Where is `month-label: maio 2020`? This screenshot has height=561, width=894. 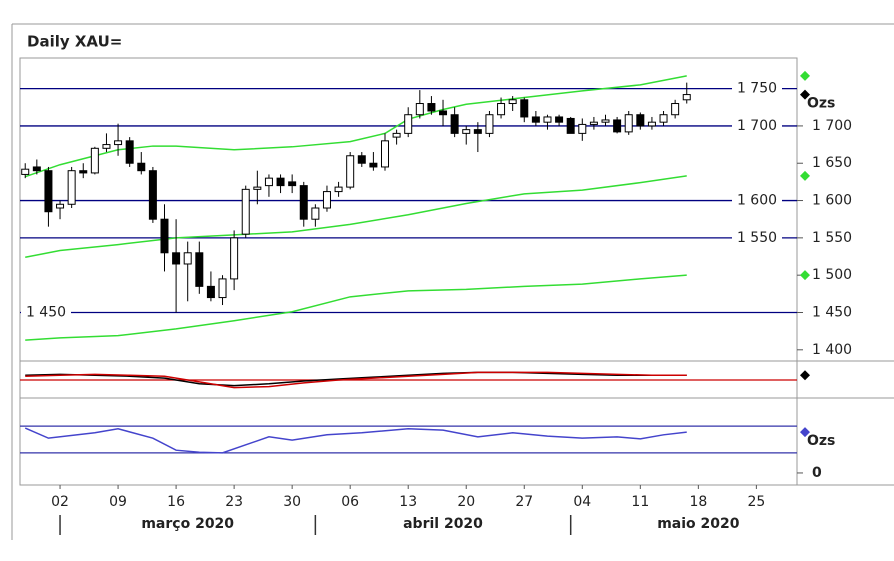
month-label: maio 2020 is located at coordinates (698, 524).